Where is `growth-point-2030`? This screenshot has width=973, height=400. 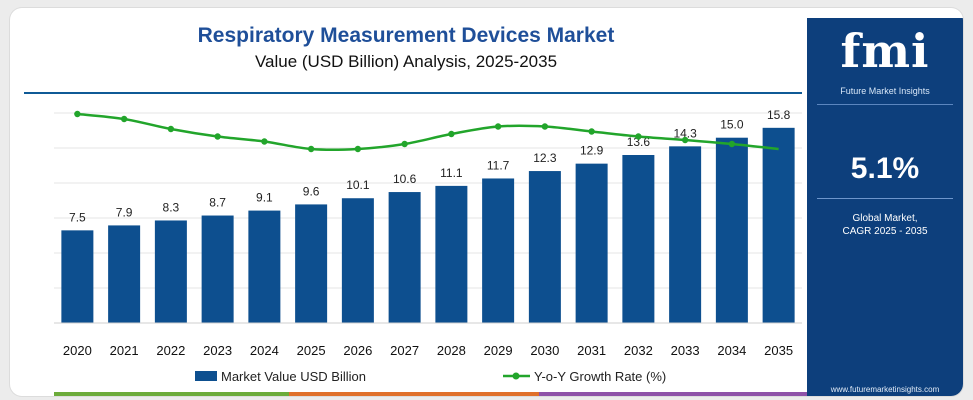 growth-point-2030 is located at coordinates (545, 126).